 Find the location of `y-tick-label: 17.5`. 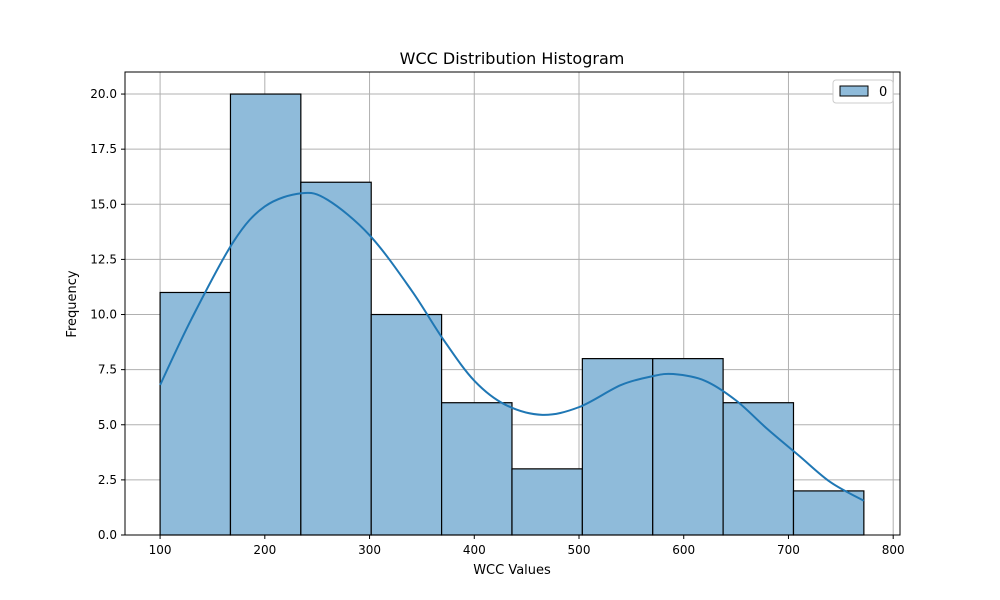

y-tick-label: 17.5 is located at coordinates (103, 149).